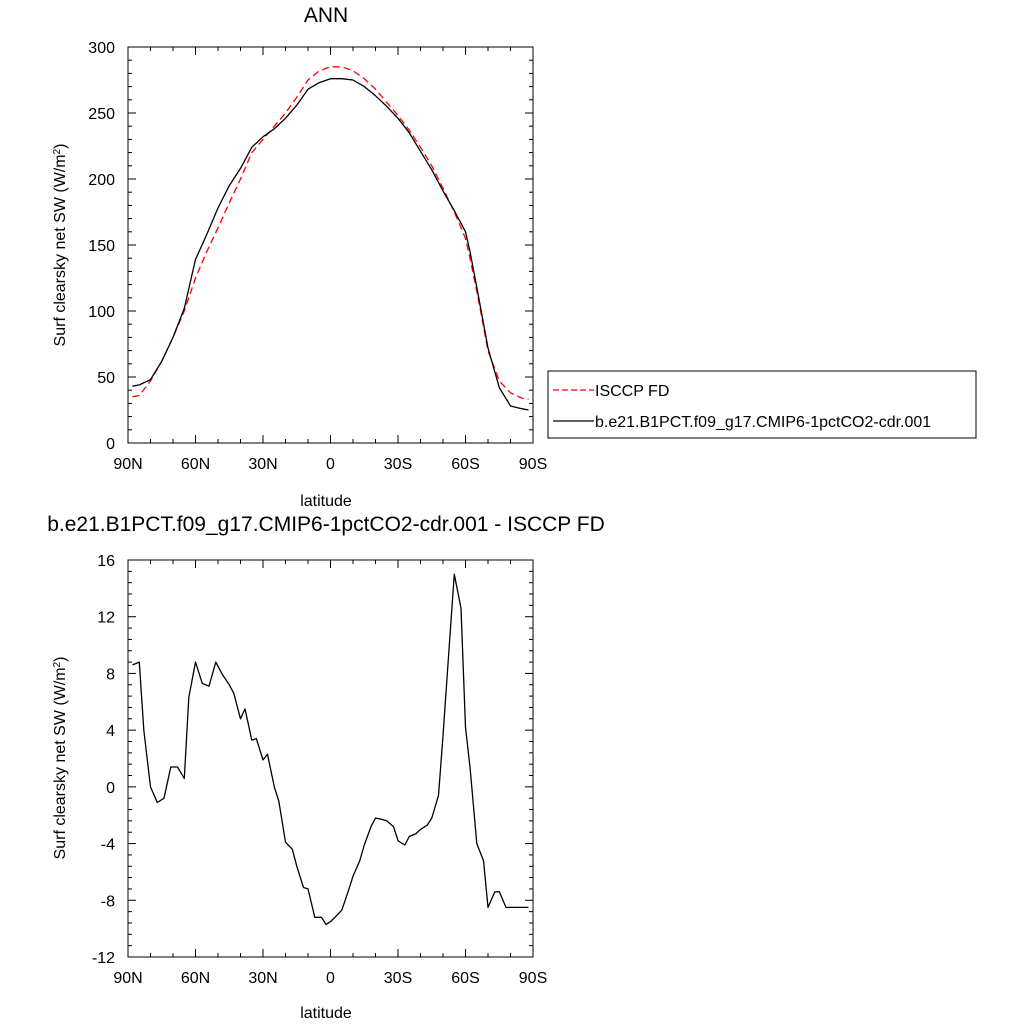  I want to click on y-tick-label: -8, so click(108, 901).